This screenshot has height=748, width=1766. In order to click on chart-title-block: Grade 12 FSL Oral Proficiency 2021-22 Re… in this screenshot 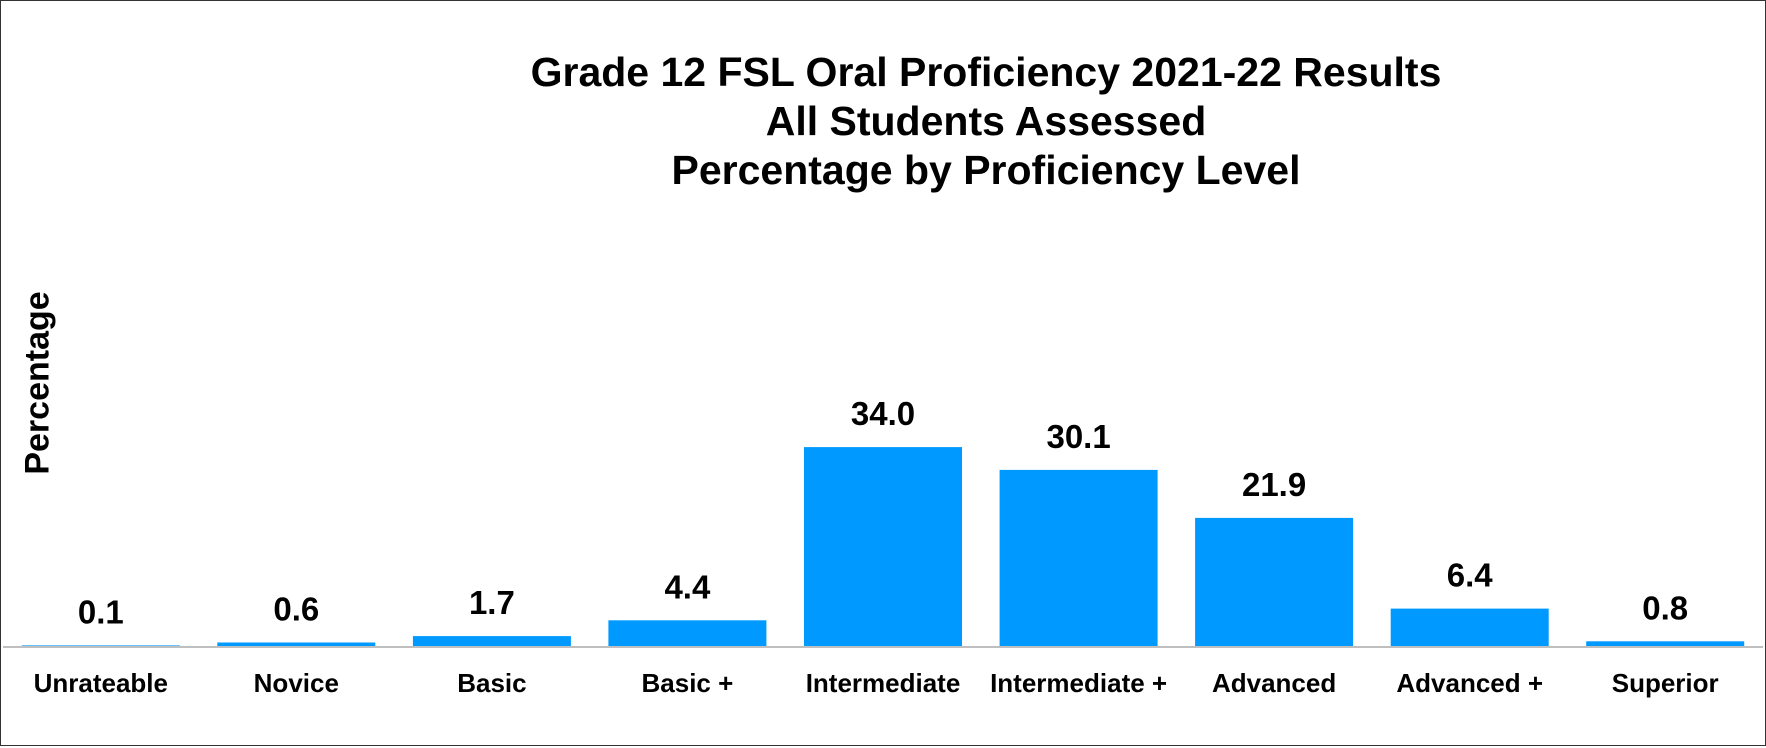, I will do `click(986, 121)`.